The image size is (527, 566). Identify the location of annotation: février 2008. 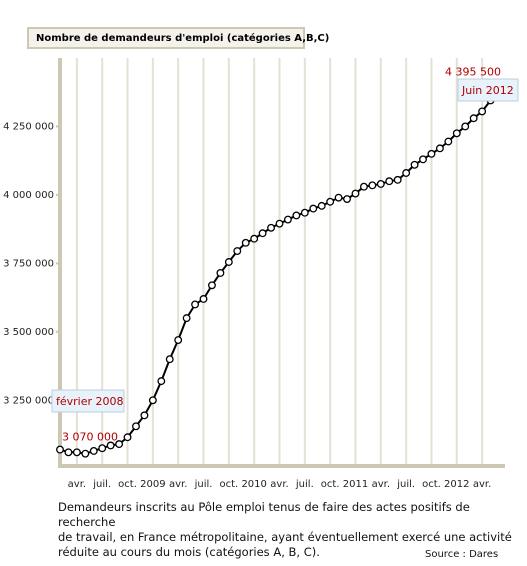
(90, 401).